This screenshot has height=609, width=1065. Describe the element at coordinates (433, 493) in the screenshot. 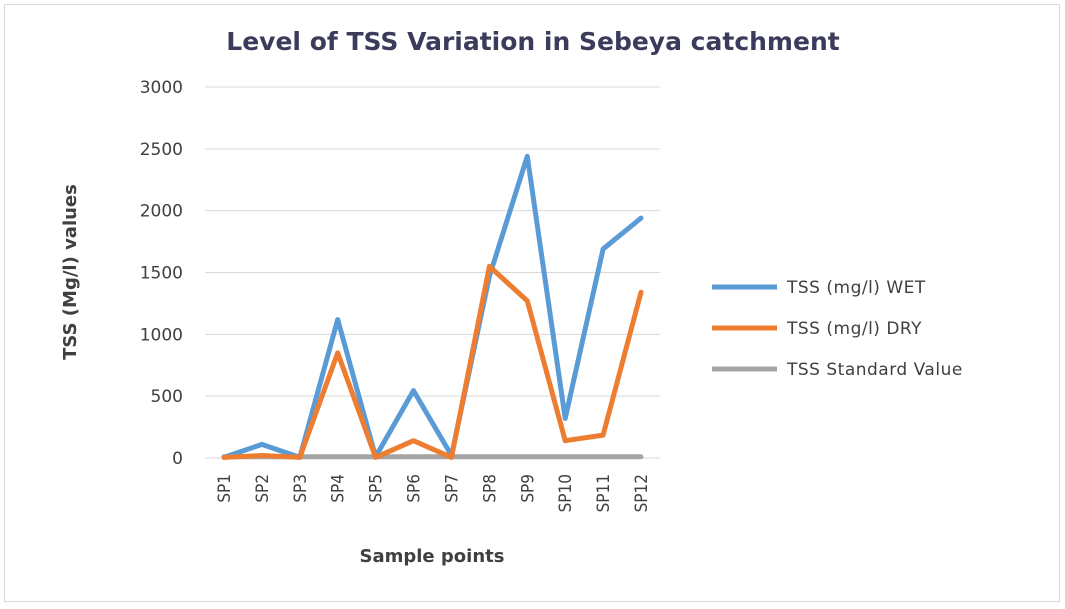

I see `x-tick-labels: SP1 SP2 SP3 SP4 SP5 SP6 SP7 SP8 SP9 SP10 SP11 SP12` at that location.